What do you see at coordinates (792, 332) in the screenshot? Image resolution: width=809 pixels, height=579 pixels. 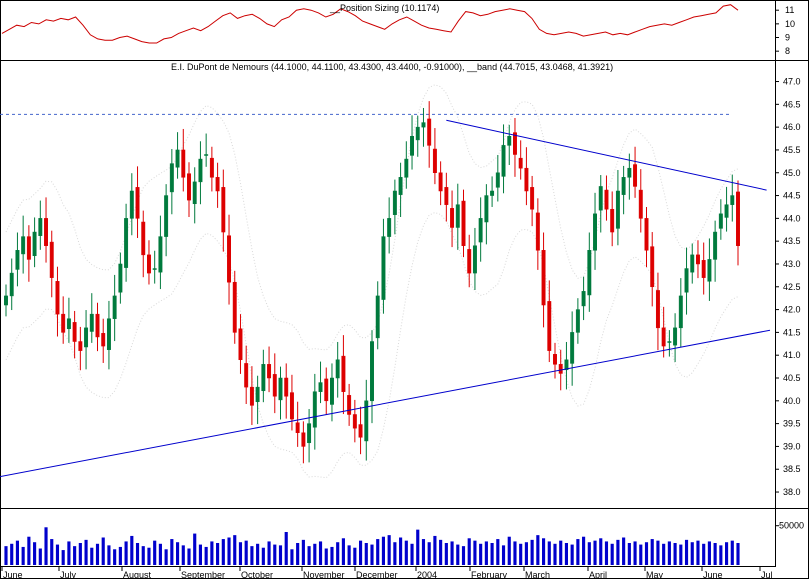 I see `price-y-tick-label: 41.5` at bounding box center [792, 332].